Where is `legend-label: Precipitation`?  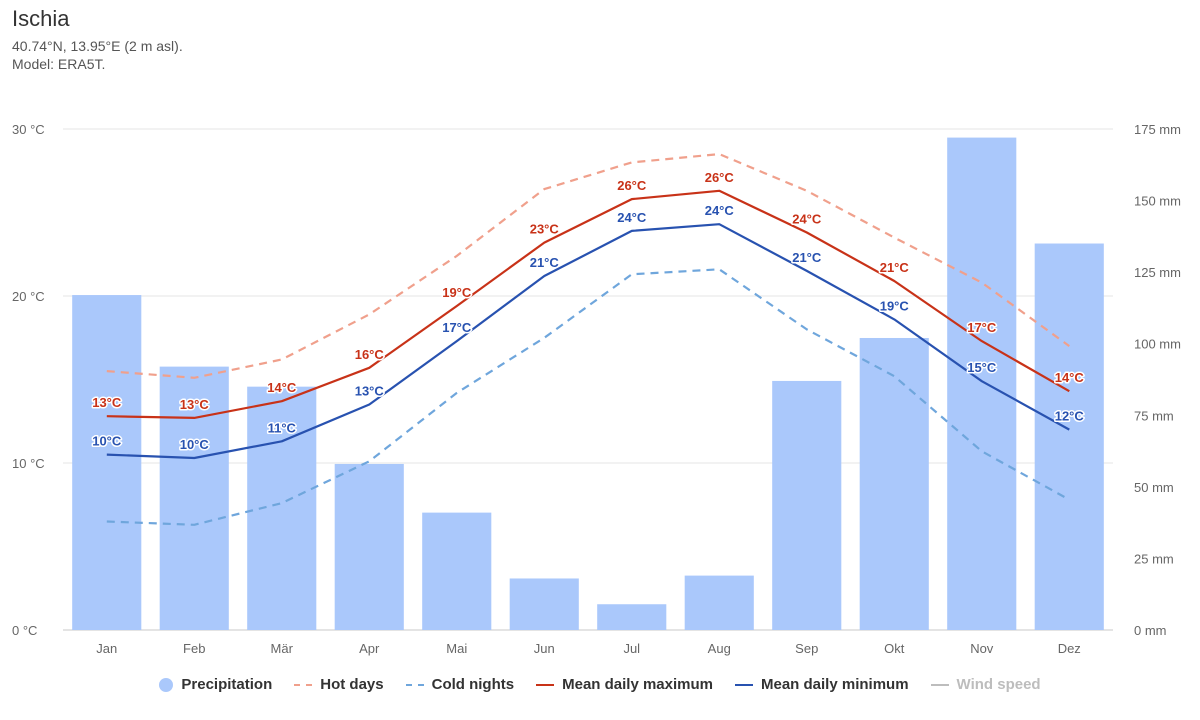
legend-label: Precipitation is located at coordinates (227, 684).